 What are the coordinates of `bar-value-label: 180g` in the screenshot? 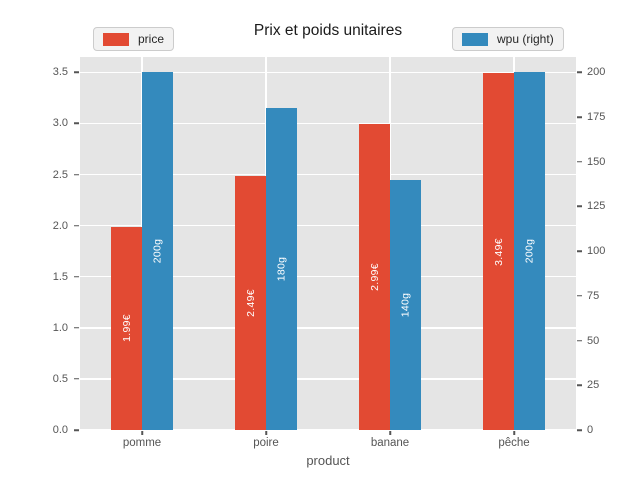 It's located at (281, 269).